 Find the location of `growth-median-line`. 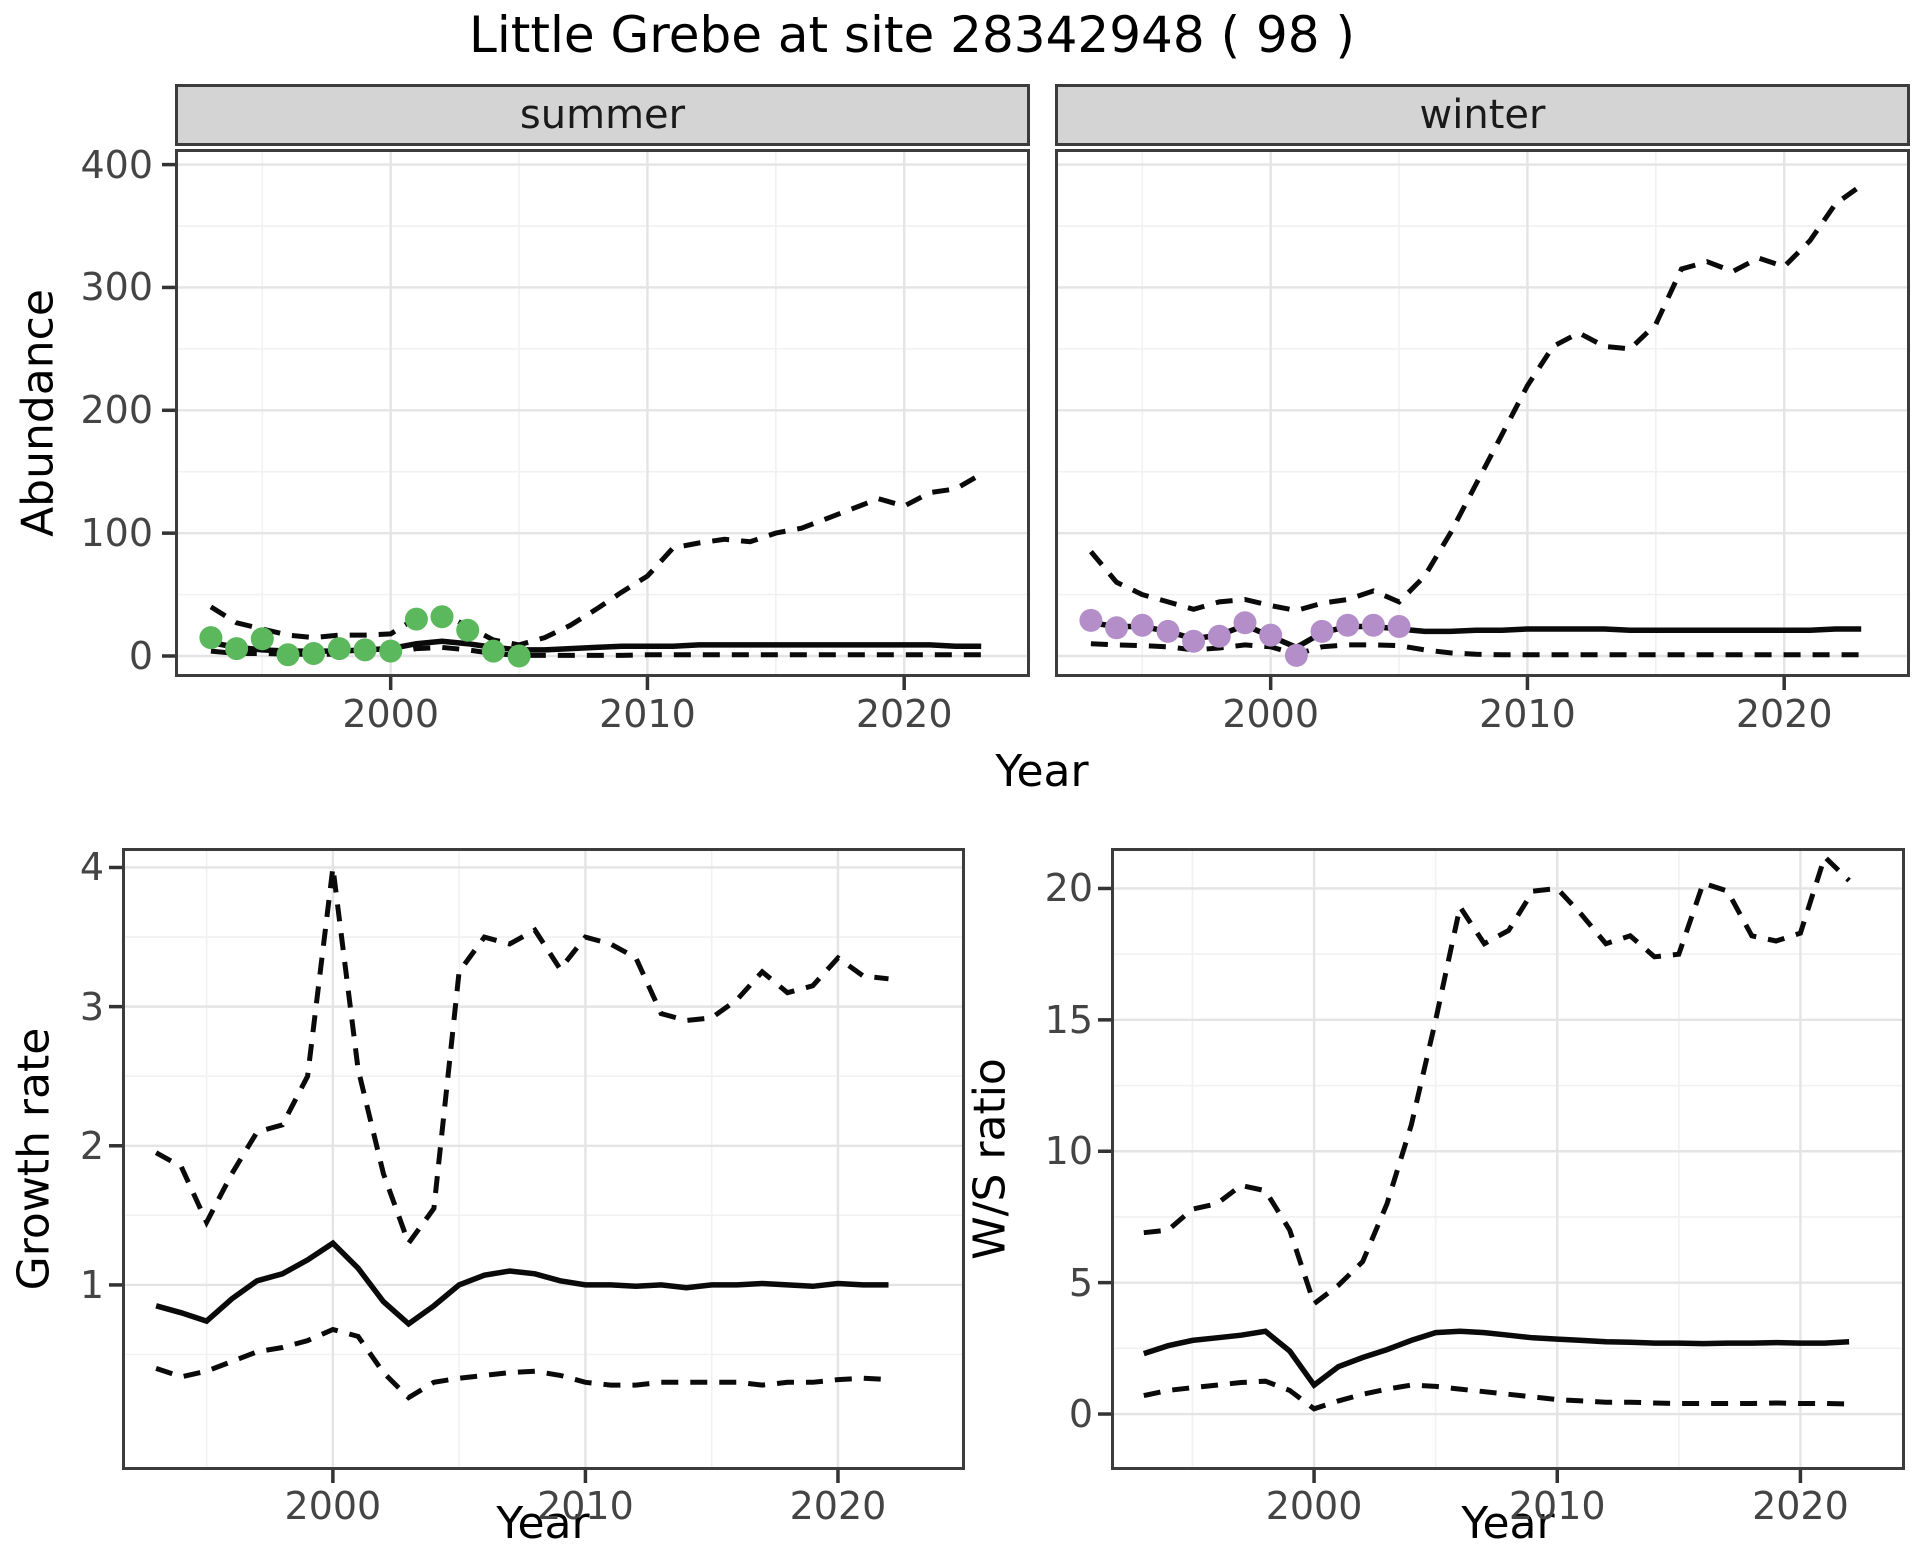

growth-median-line is located at coordinates (522, 1283).